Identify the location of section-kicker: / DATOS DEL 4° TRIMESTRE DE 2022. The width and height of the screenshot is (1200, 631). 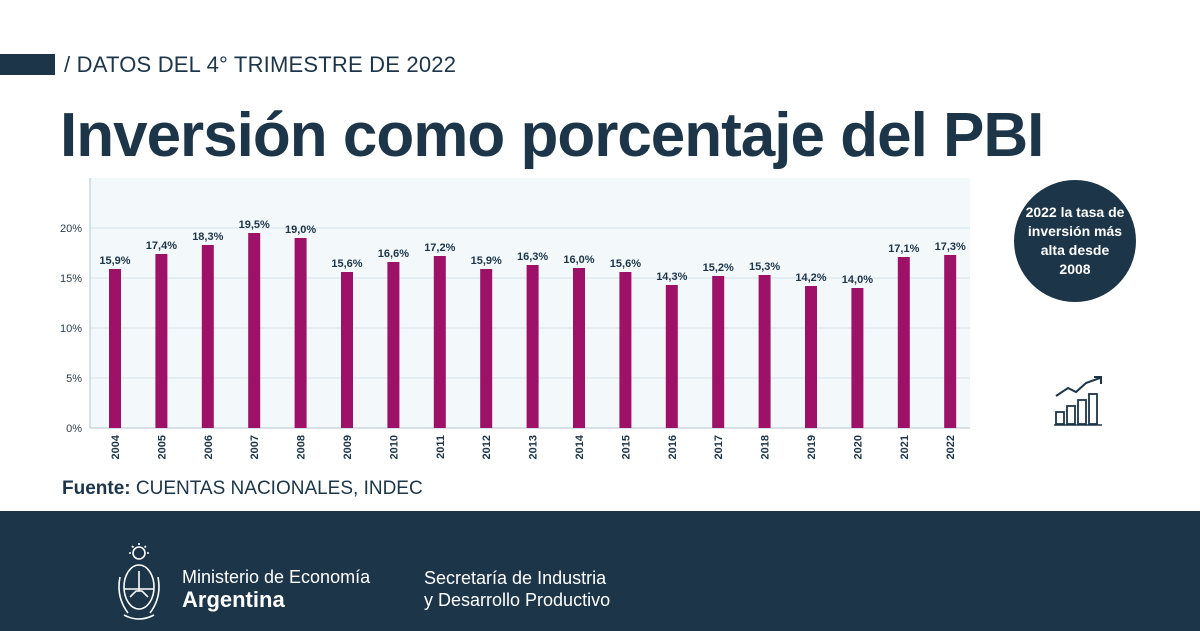
(260, 64).